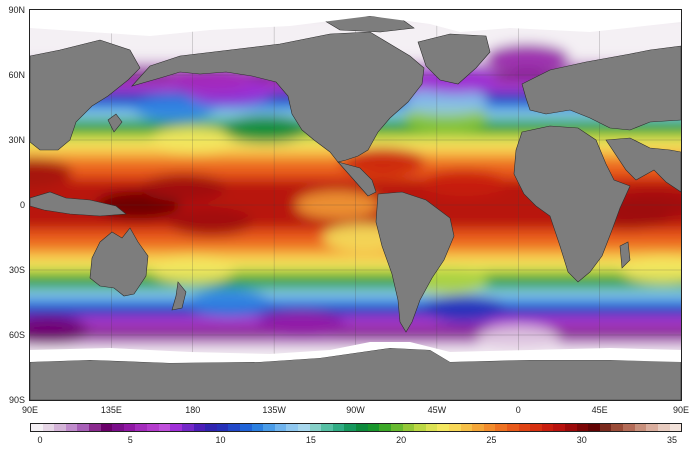 The width and height of the screenshot is (700, 451). What do you see at coordinates (115, 123) in the screenshot?
I see `japan` at bounding box center [115, 123].